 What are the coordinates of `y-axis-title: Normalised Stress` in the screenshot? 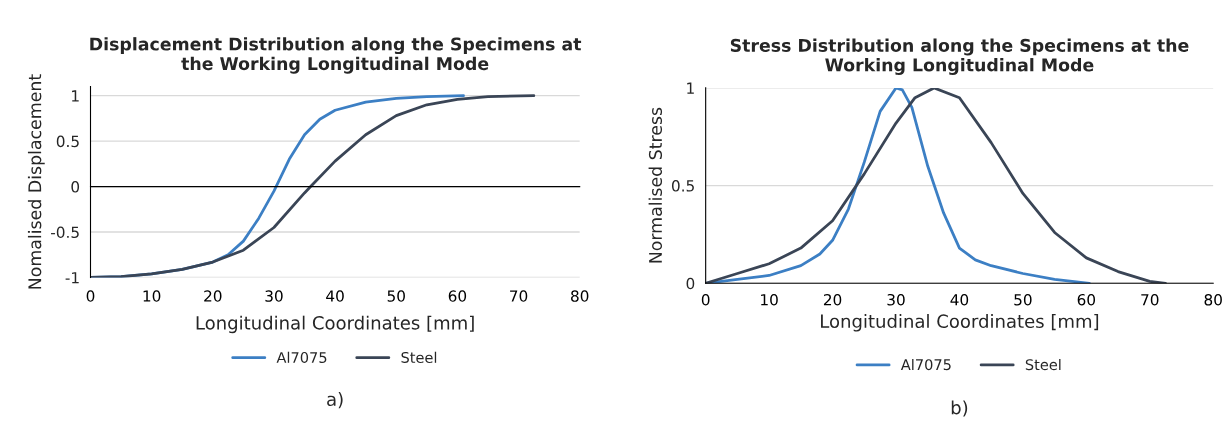 It's located at (655, 185).